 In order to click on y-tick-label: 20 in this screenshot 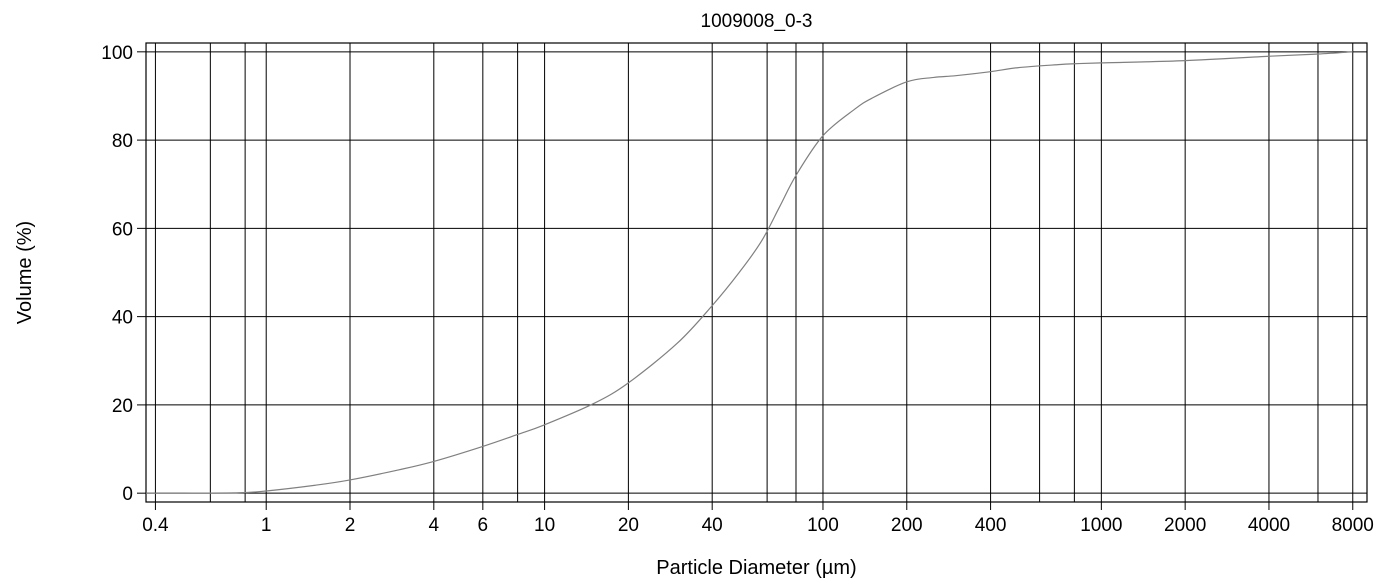, I will do `click(122, 406)`.